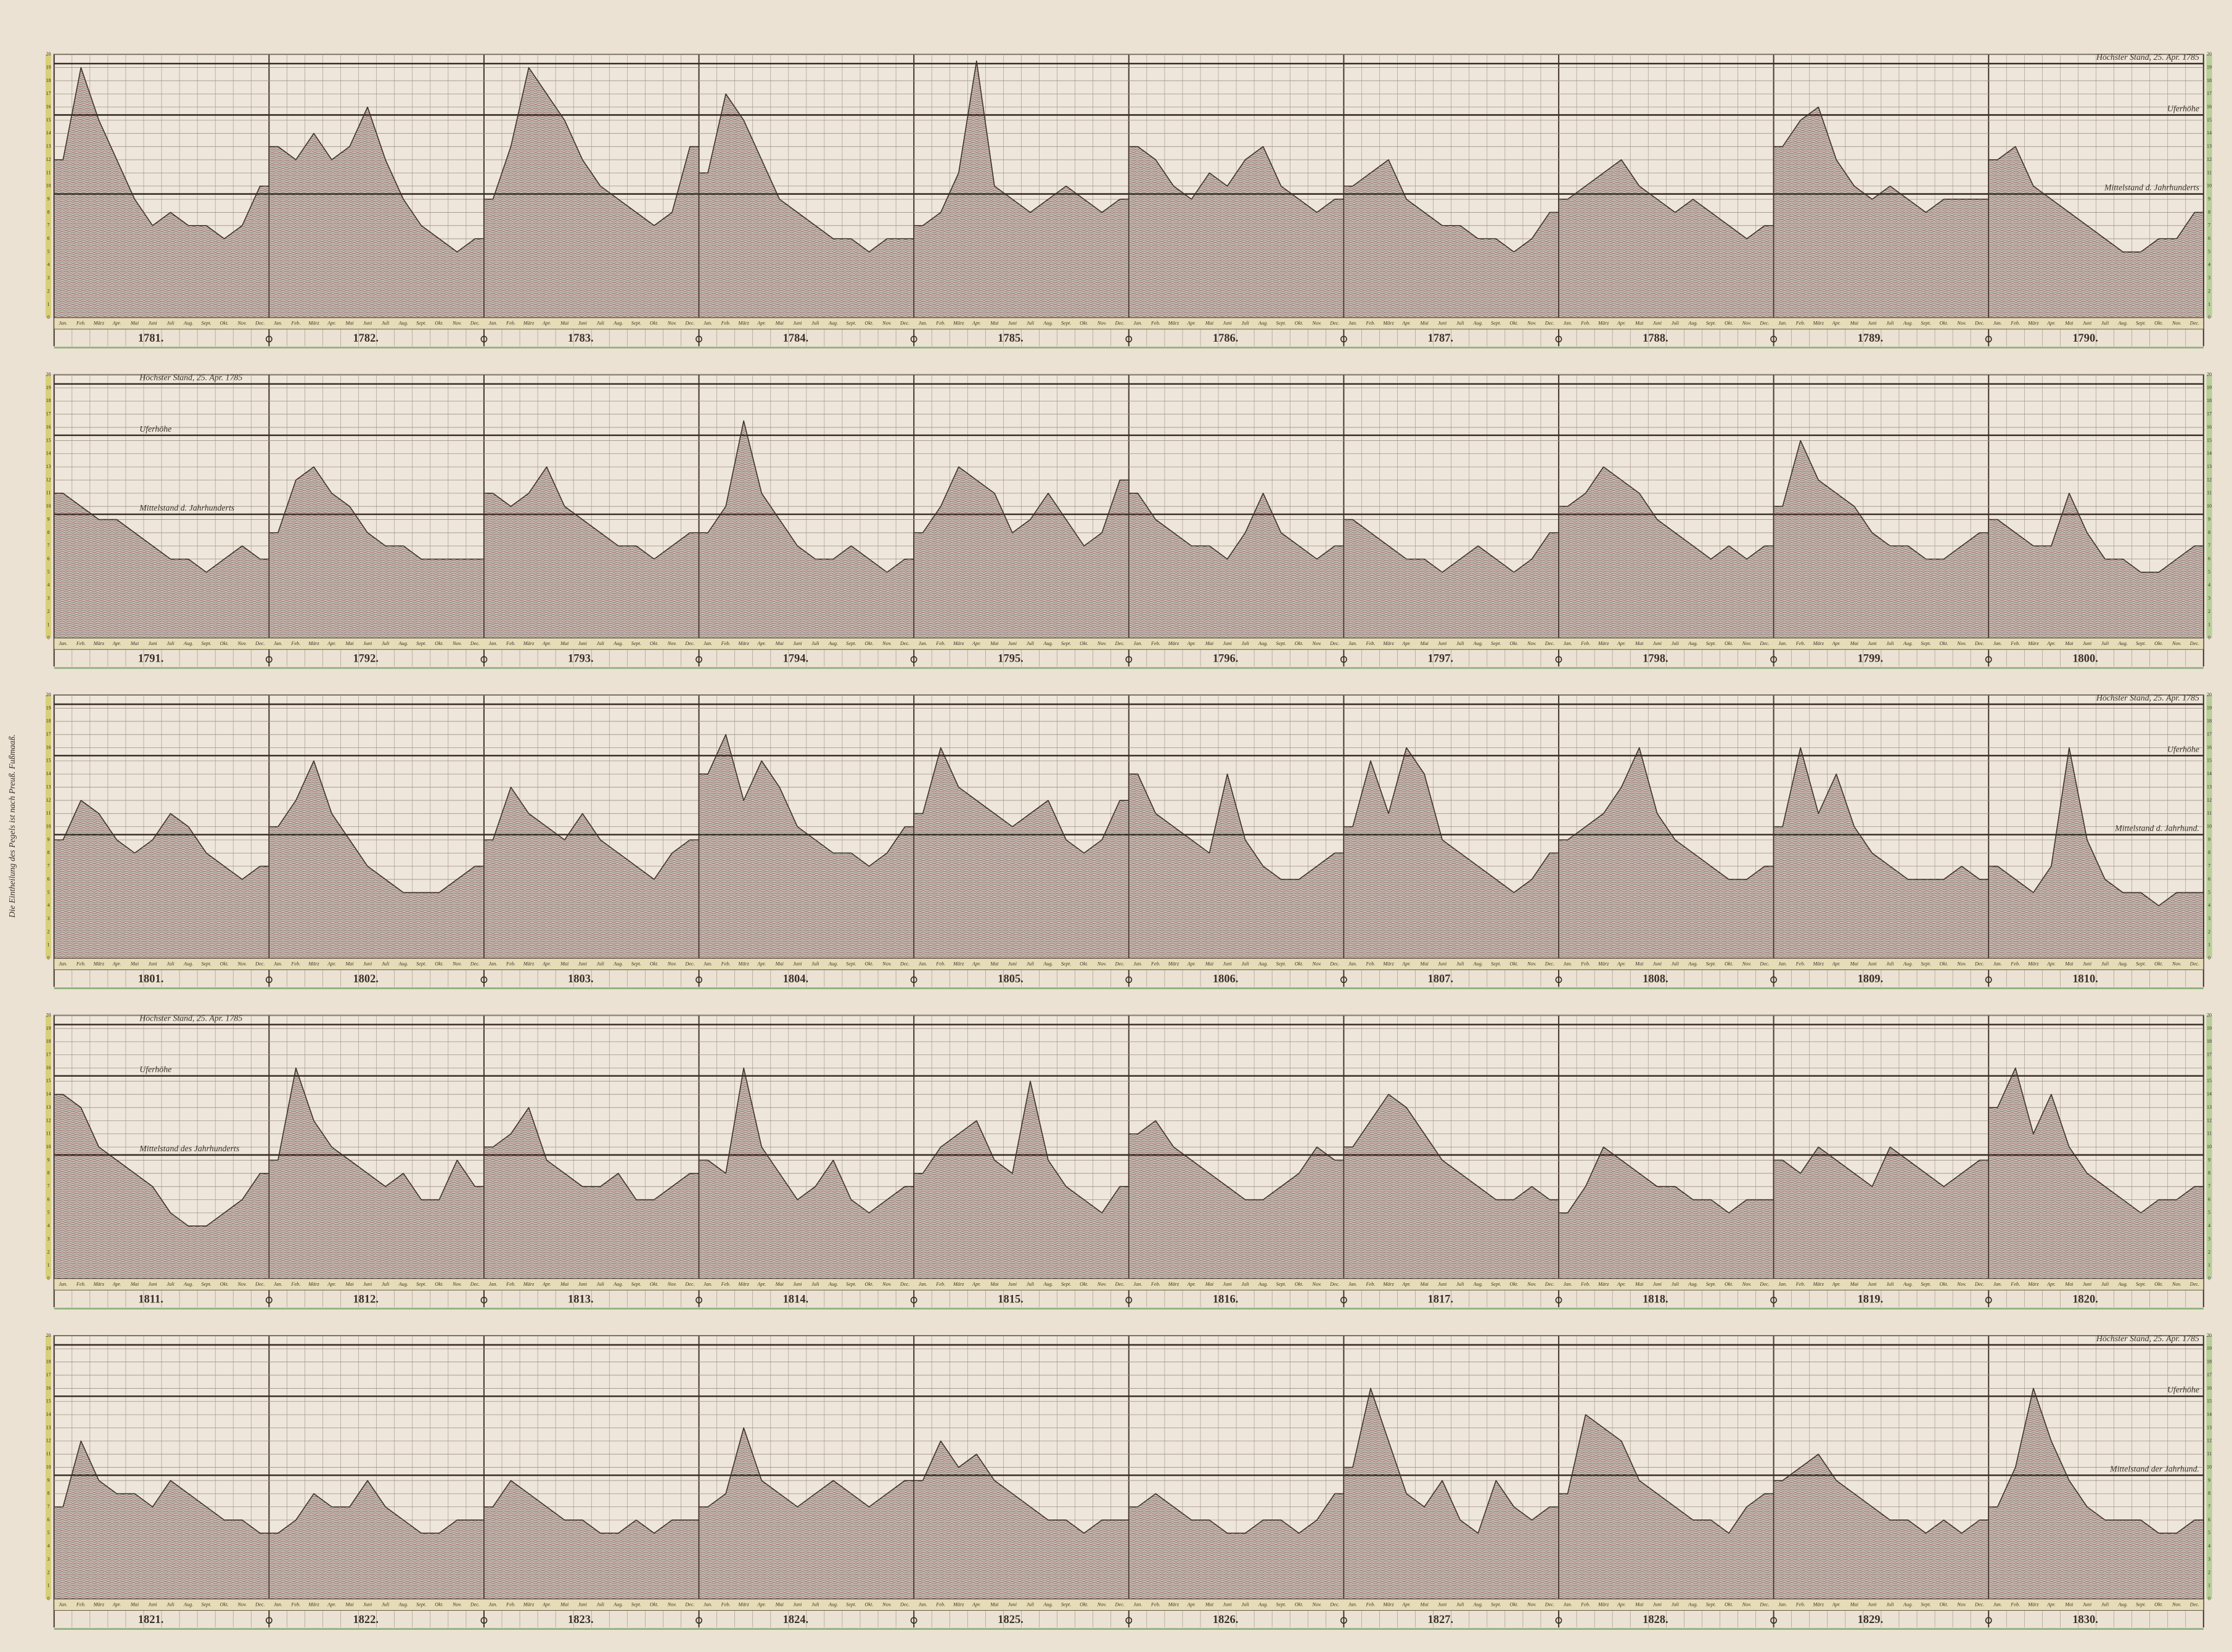  What do you see at coordinates (1011, 1299) in the screenshot?
I see `year-label: 1815.` at bounding box center [1011, 1299].